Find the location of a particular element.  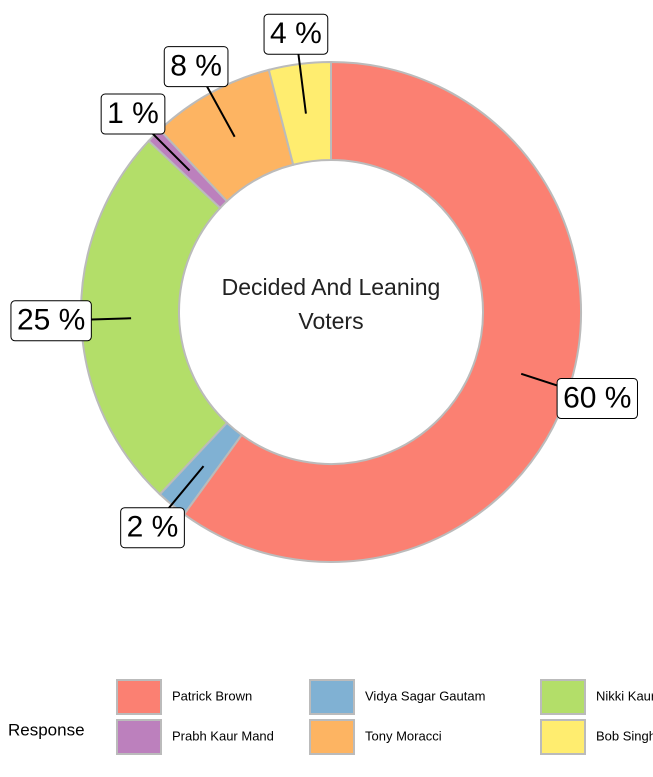

data-label: 25 % is located at coordinates (51, 320).